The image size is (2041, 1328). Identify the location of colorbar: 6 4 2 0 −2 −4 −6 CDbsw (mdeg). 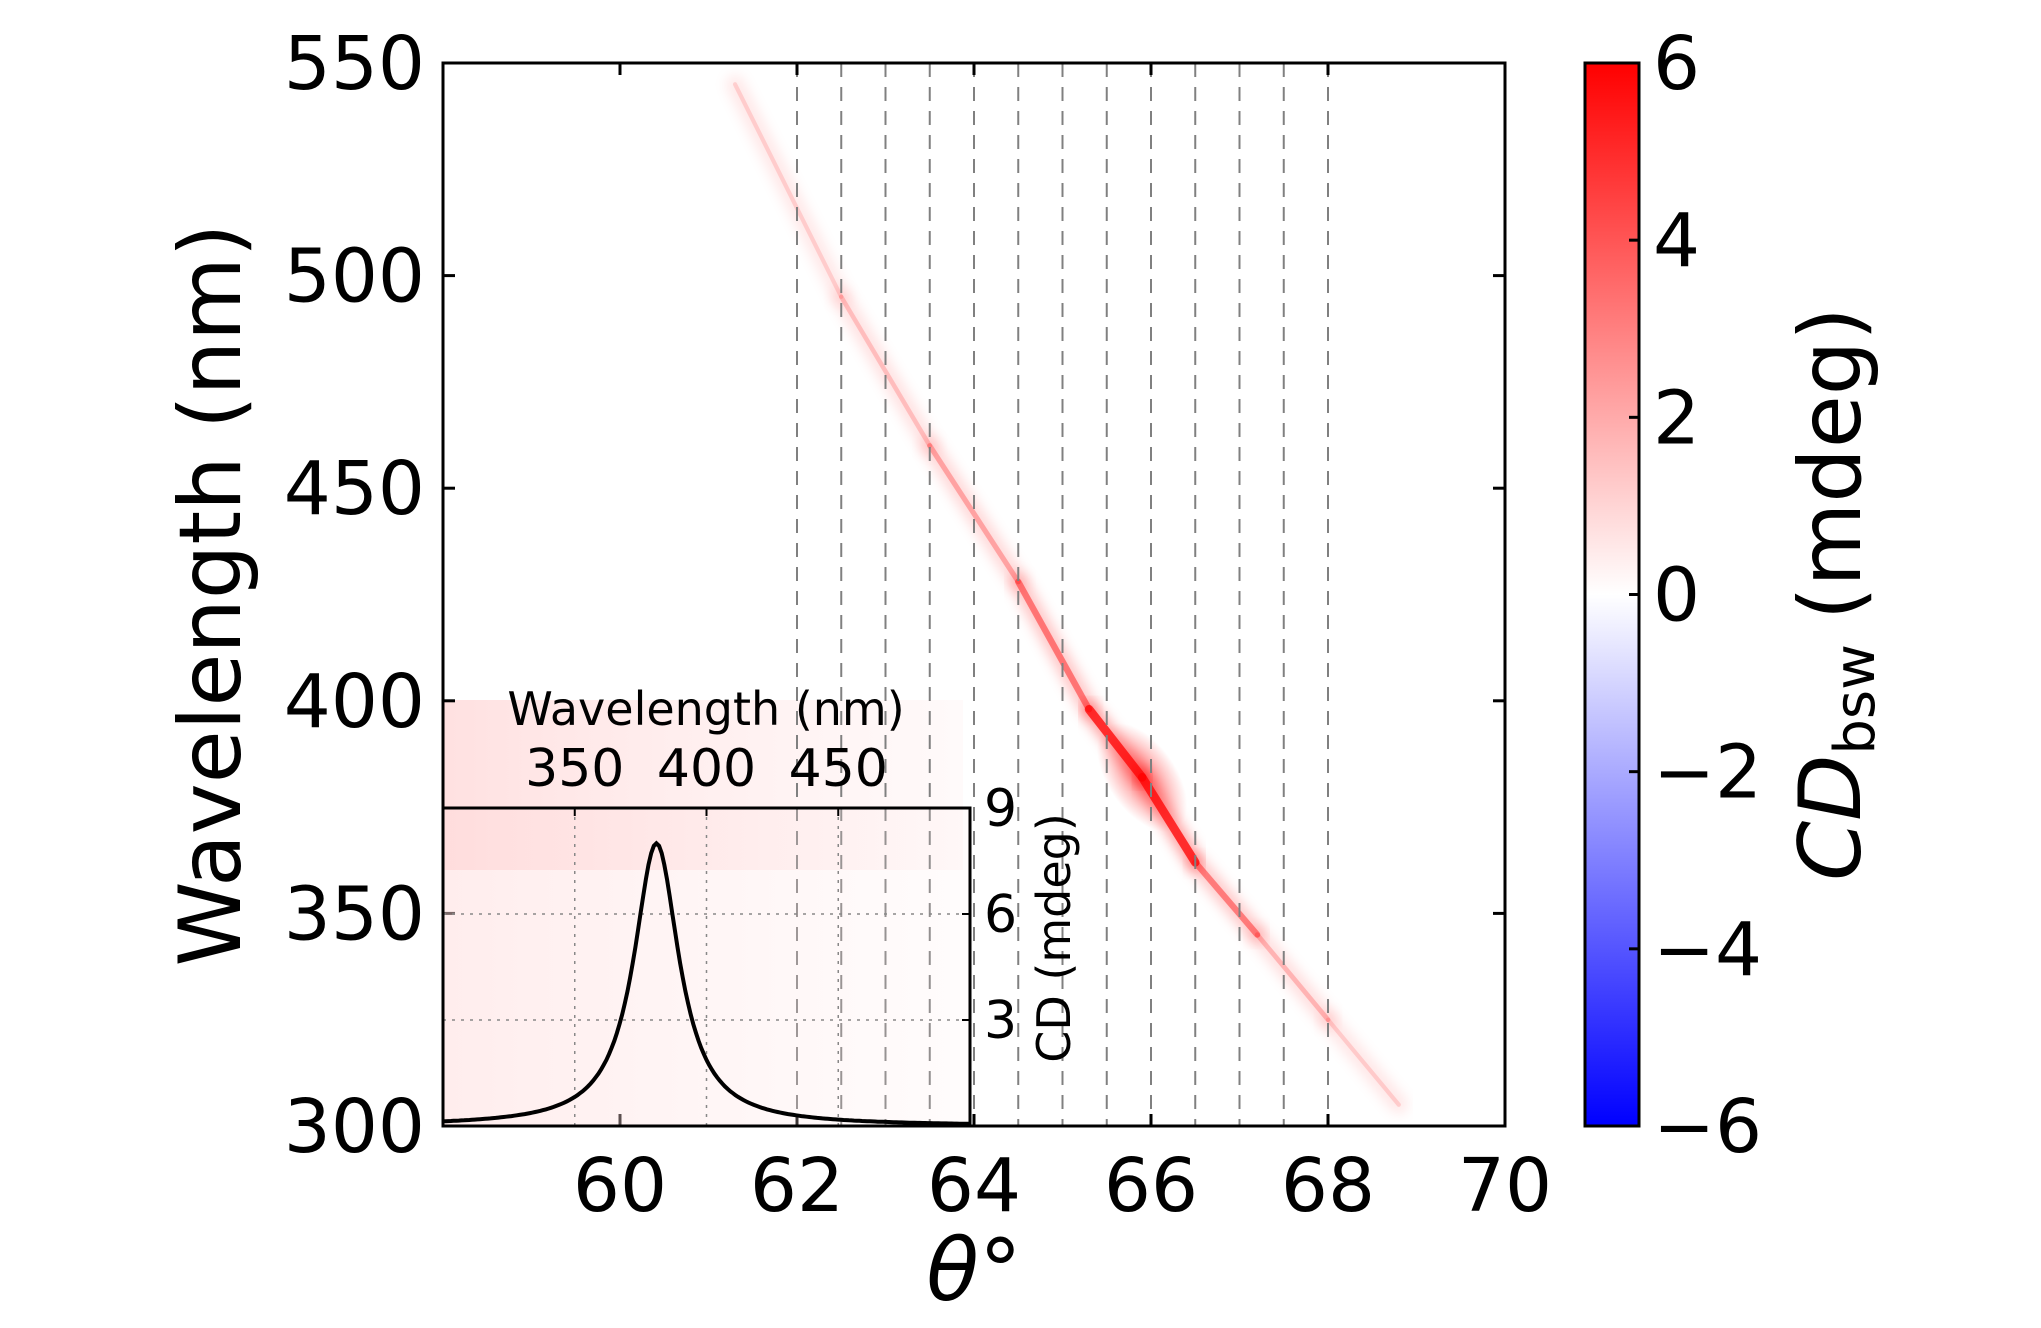
(1735, 595).